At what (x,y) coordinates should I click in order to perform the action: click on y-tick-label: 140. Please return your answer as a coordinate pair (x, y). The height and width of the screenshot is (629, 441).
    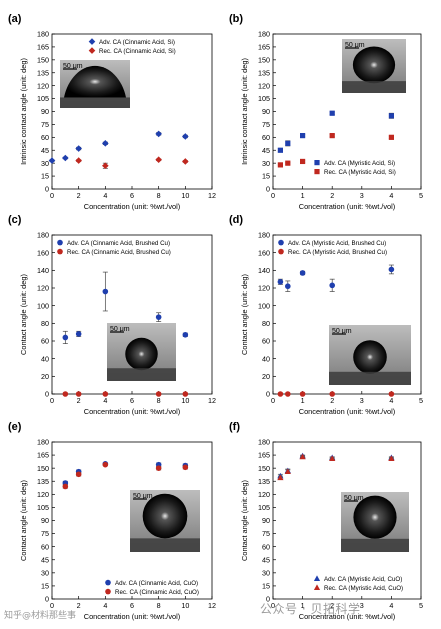
    Looking at the image, I should click on (264, 270).